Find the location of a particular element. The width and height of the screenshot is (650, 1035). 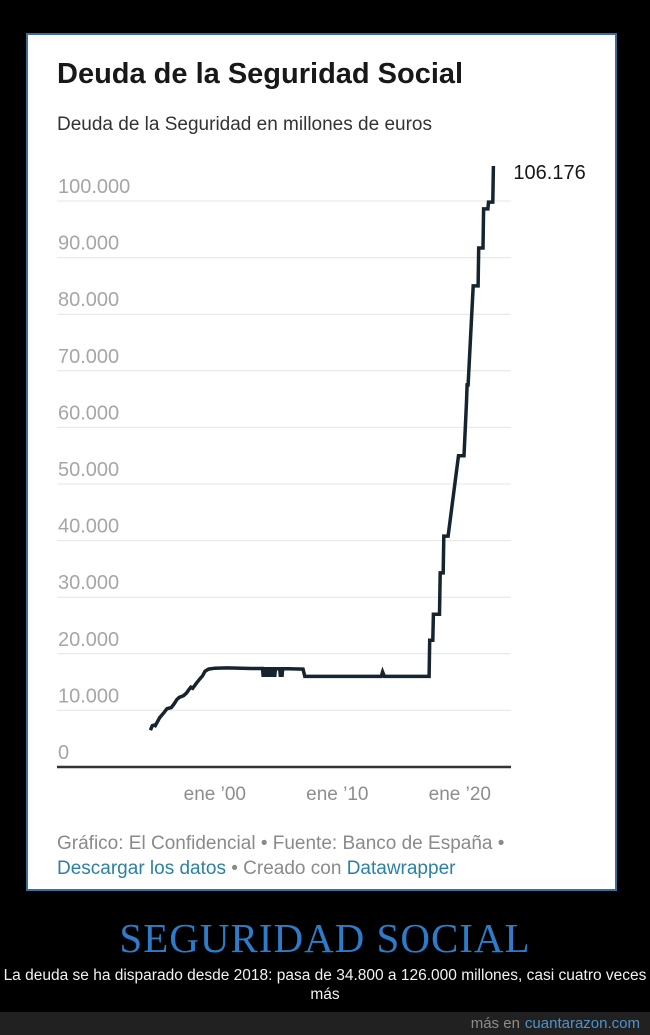

credits-text: • Creado con is located at coordinates (286, 868).